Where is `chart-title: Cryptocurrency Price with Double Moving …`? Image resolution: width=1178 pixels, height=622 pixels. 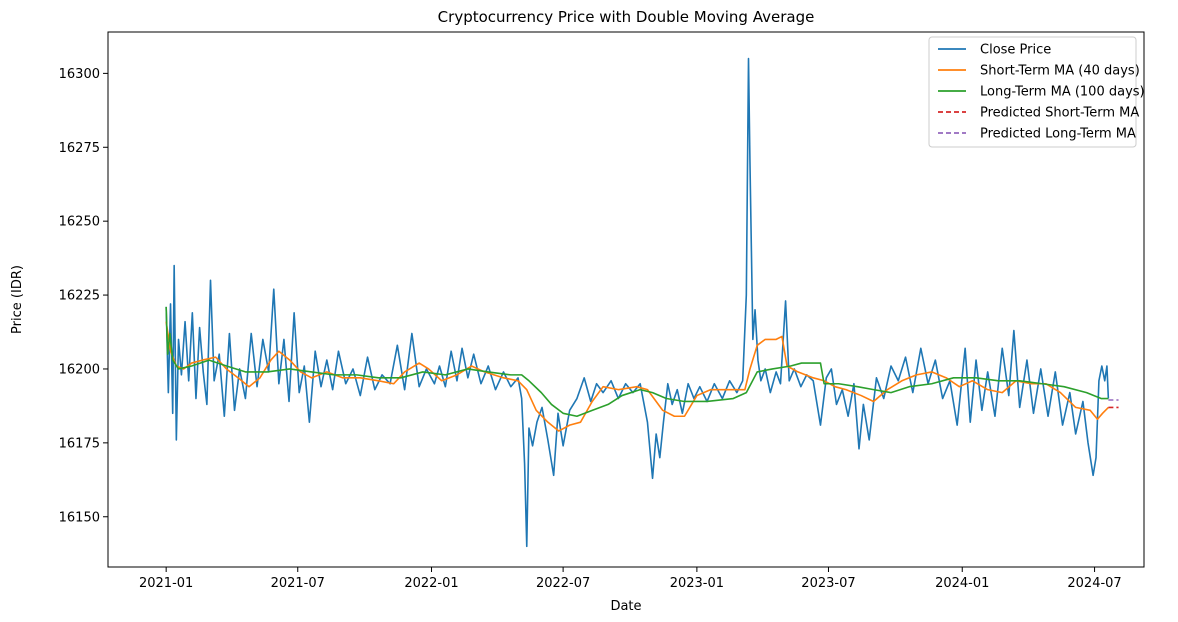 chart-title: Cryptocurrency Price with Double Moving … is located at coordinates (626, 17).